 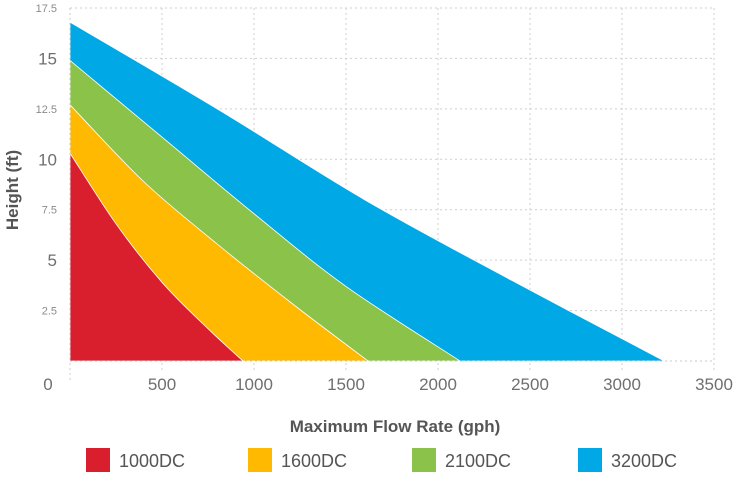 What do you see at coordinates (590, 460) in the screenshot?
I see `legend-swatch-3200DC` at bounding box center [590, 460].